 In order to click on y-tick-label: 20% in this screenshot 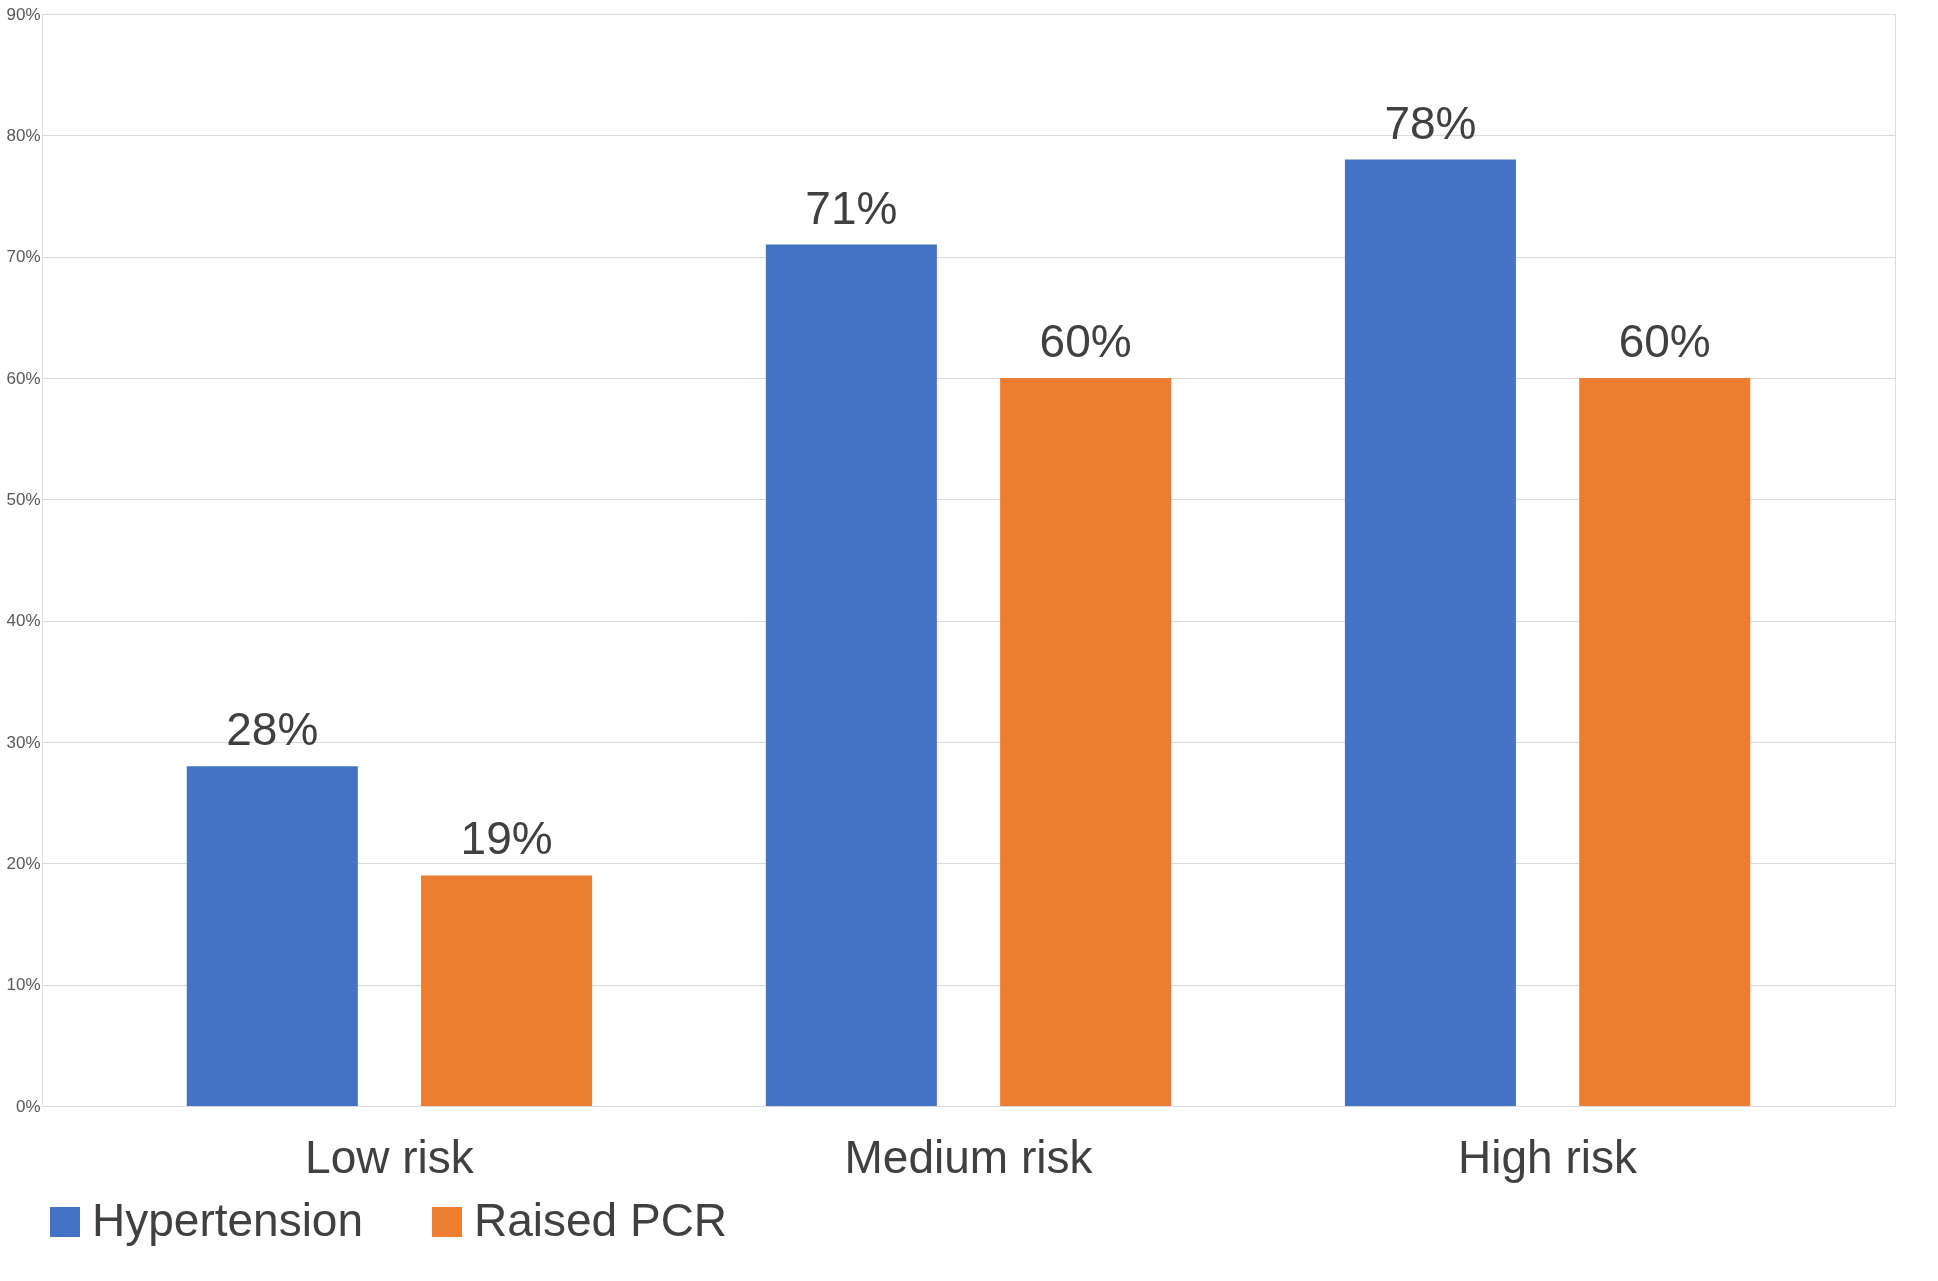, I will do `click(23, 863)`.